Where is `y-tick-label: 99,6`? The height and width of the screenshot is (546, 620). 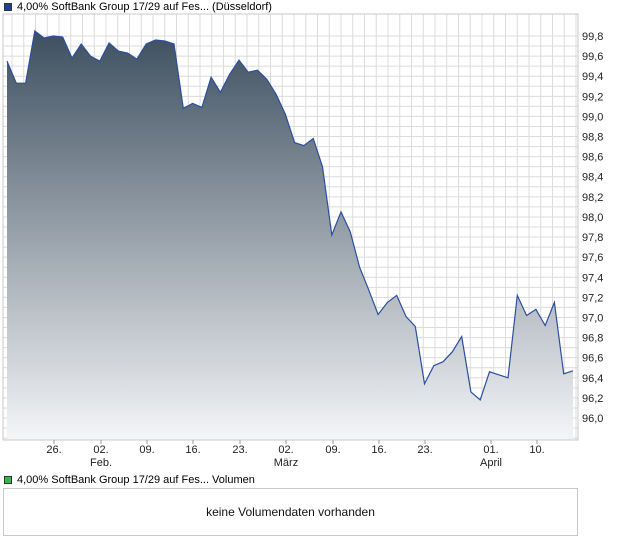
y-tick-label: 99,6 is located at coordinates (592, 57).